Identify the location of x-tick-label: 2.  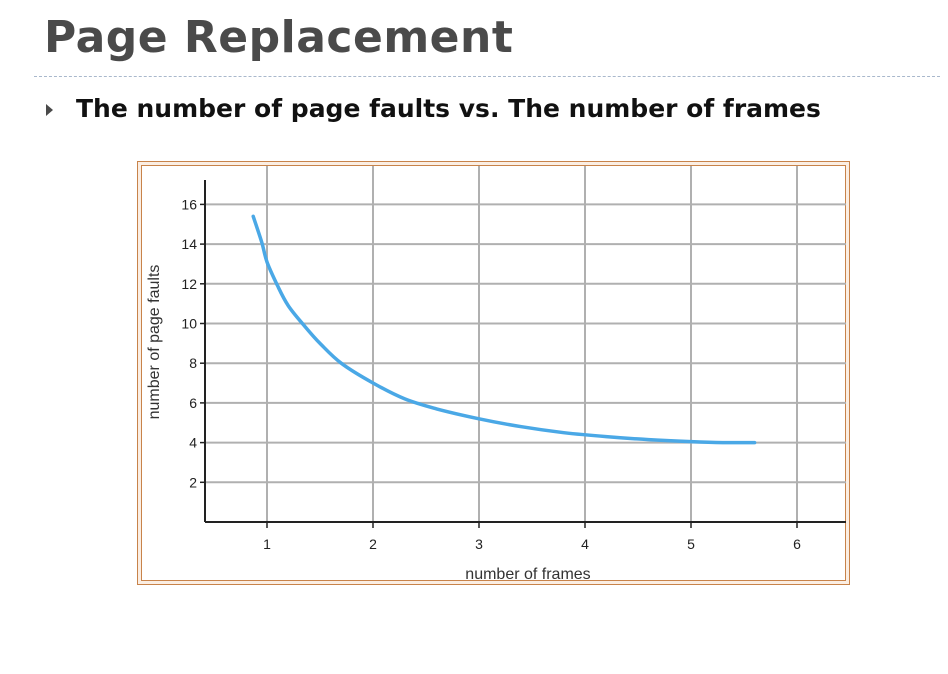
(373, 544).